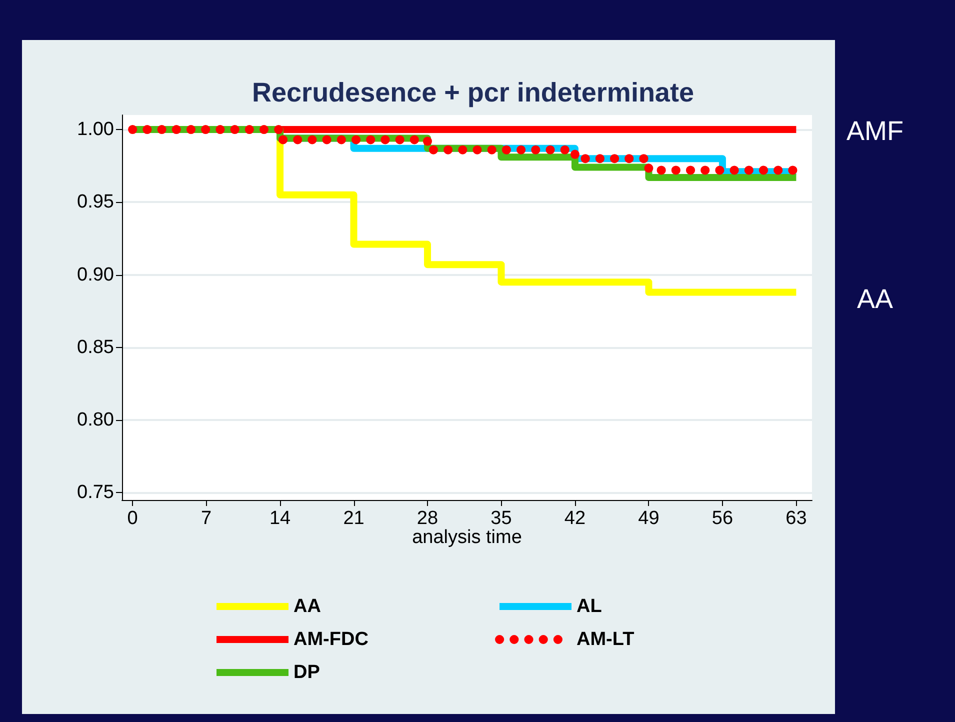 The image size is (955, 722). What do you see at coordinates (875, 131) in the screenshot?
I see `text: AMF` at bounding box center [875, 131].